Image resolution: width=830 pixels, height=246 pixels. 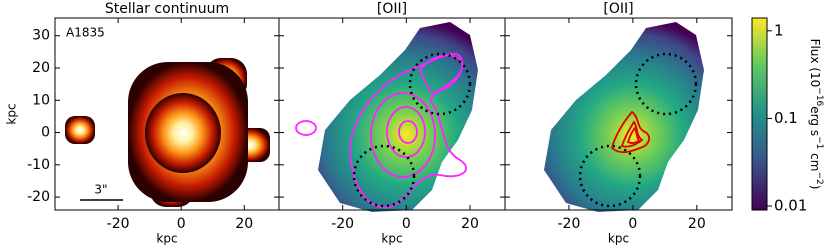 I want to click on scale-bar-label: 3", so click(x=100, y=190).